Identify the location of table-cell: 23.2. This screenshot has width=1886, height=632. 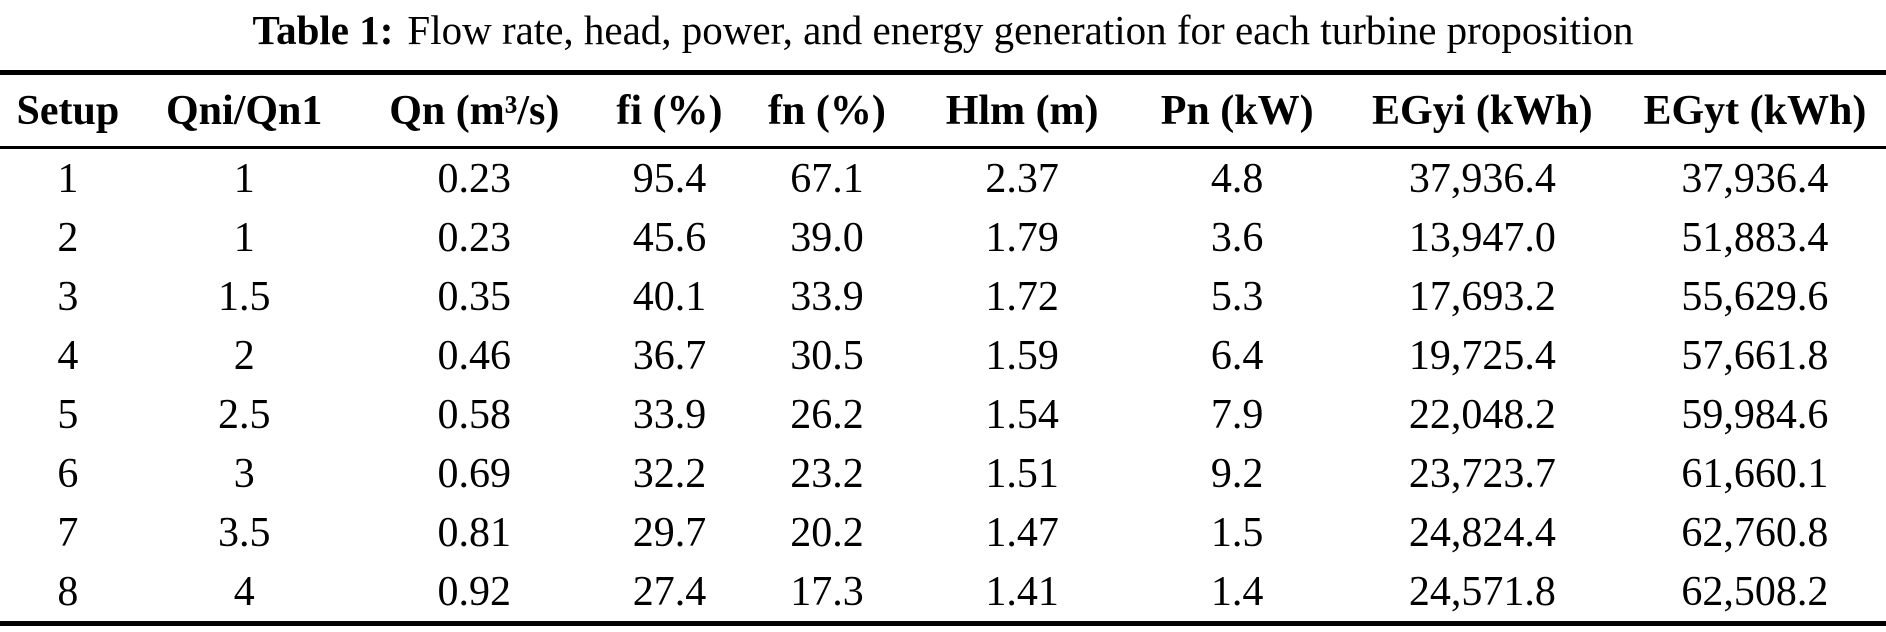
(827, 473).